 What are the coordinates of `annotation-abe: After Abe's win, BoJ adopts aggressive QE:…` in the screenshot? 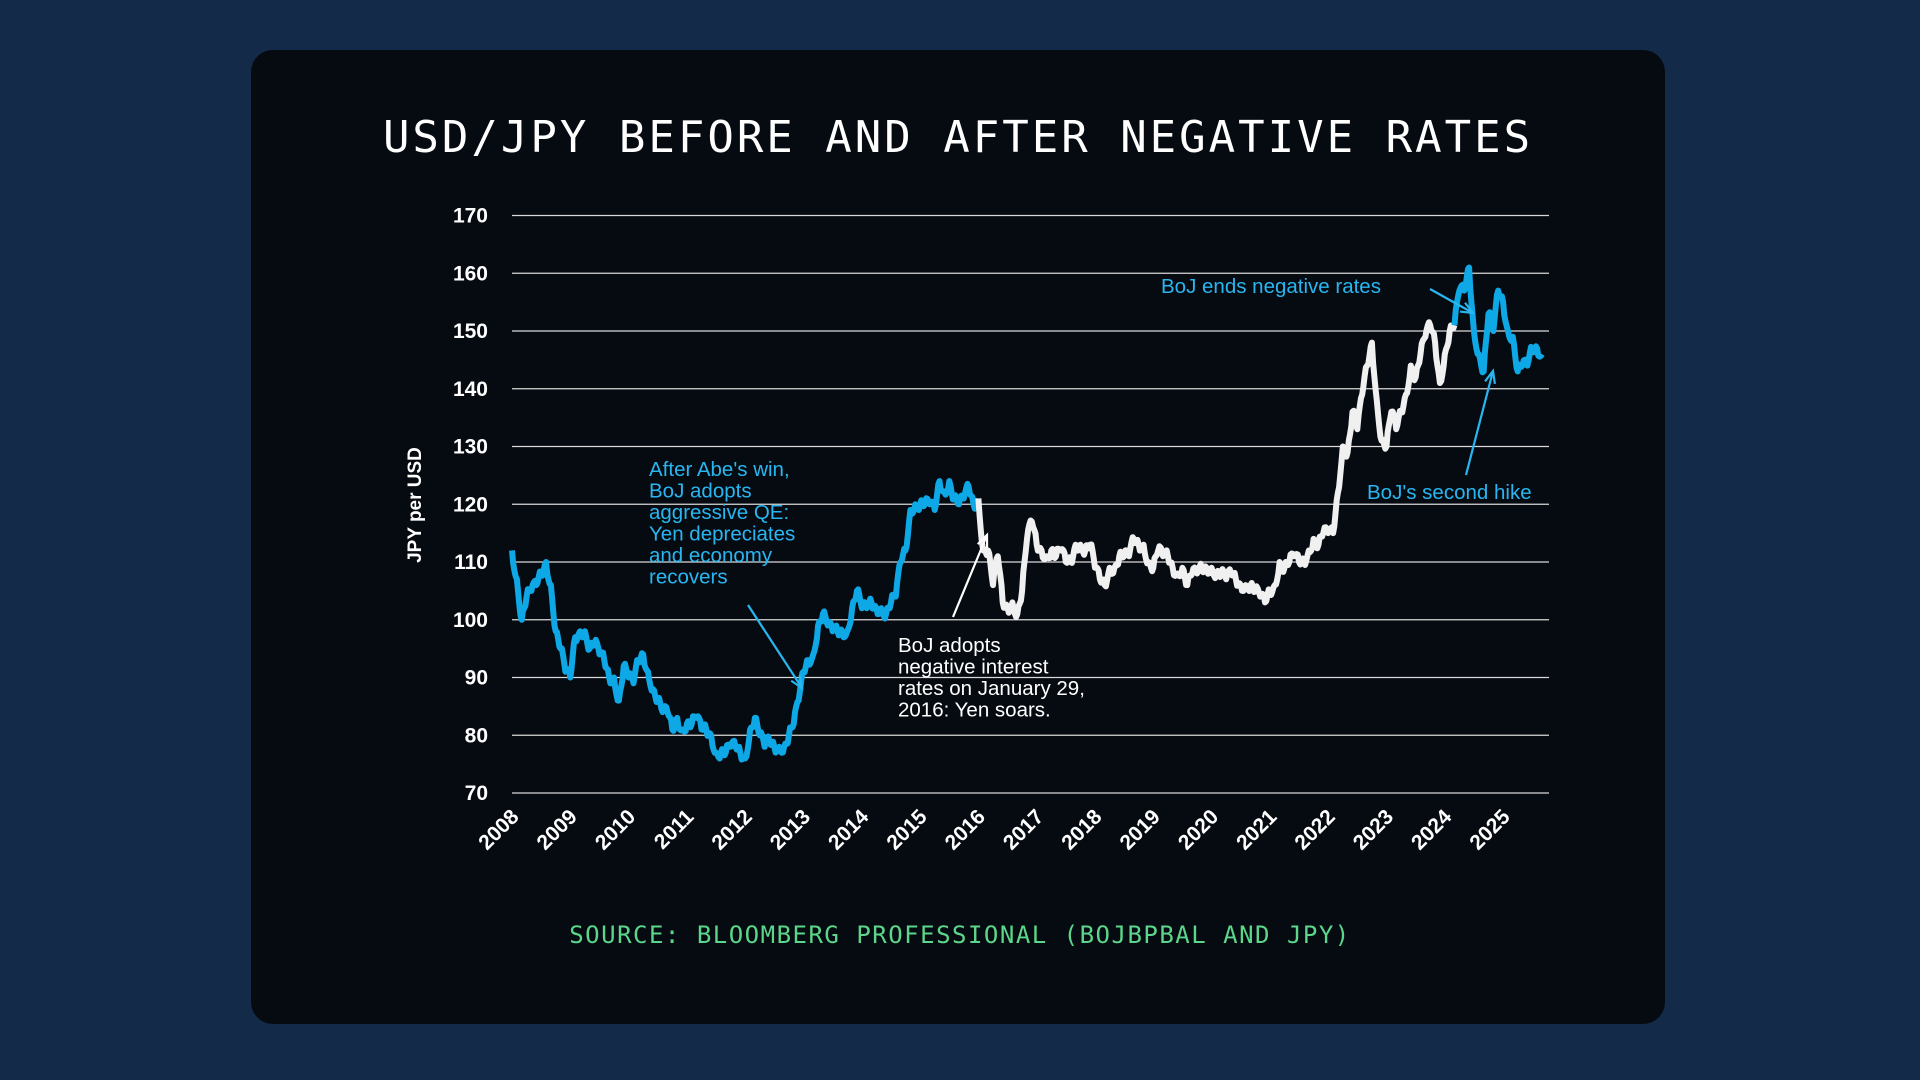 It's located at (722, 523).